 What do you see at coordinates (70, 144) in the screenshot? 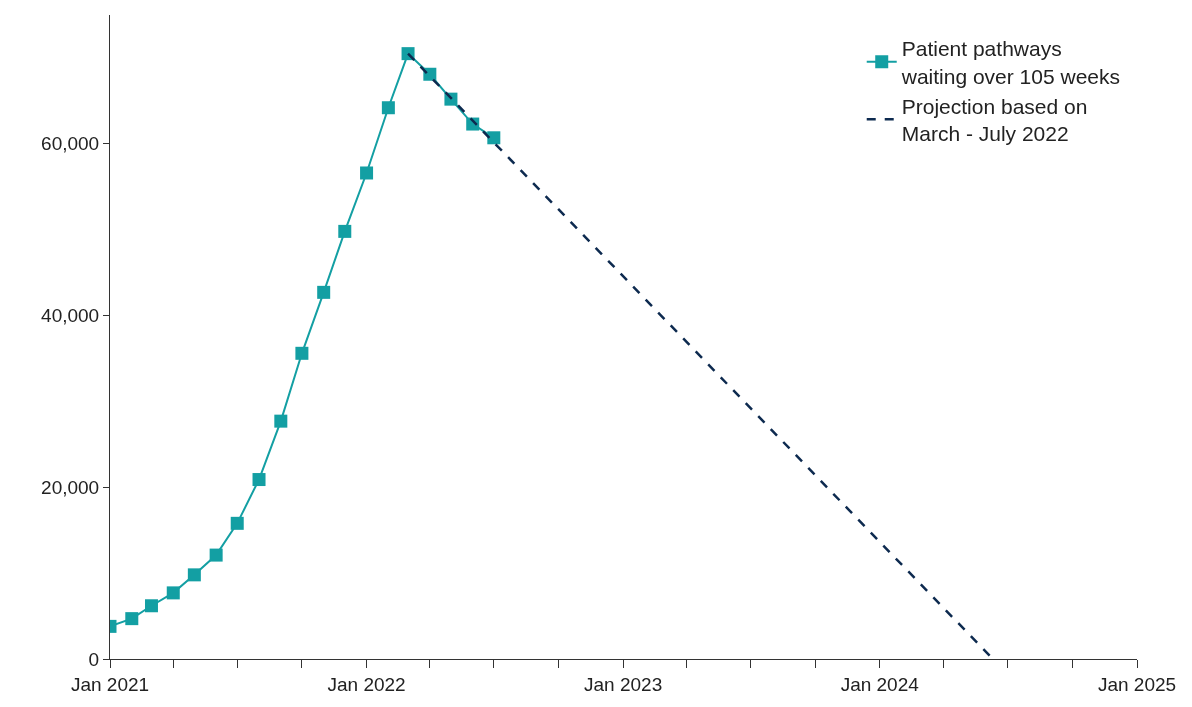
I see `y-tick-label: 60,000` at bounding box center [70, 144].